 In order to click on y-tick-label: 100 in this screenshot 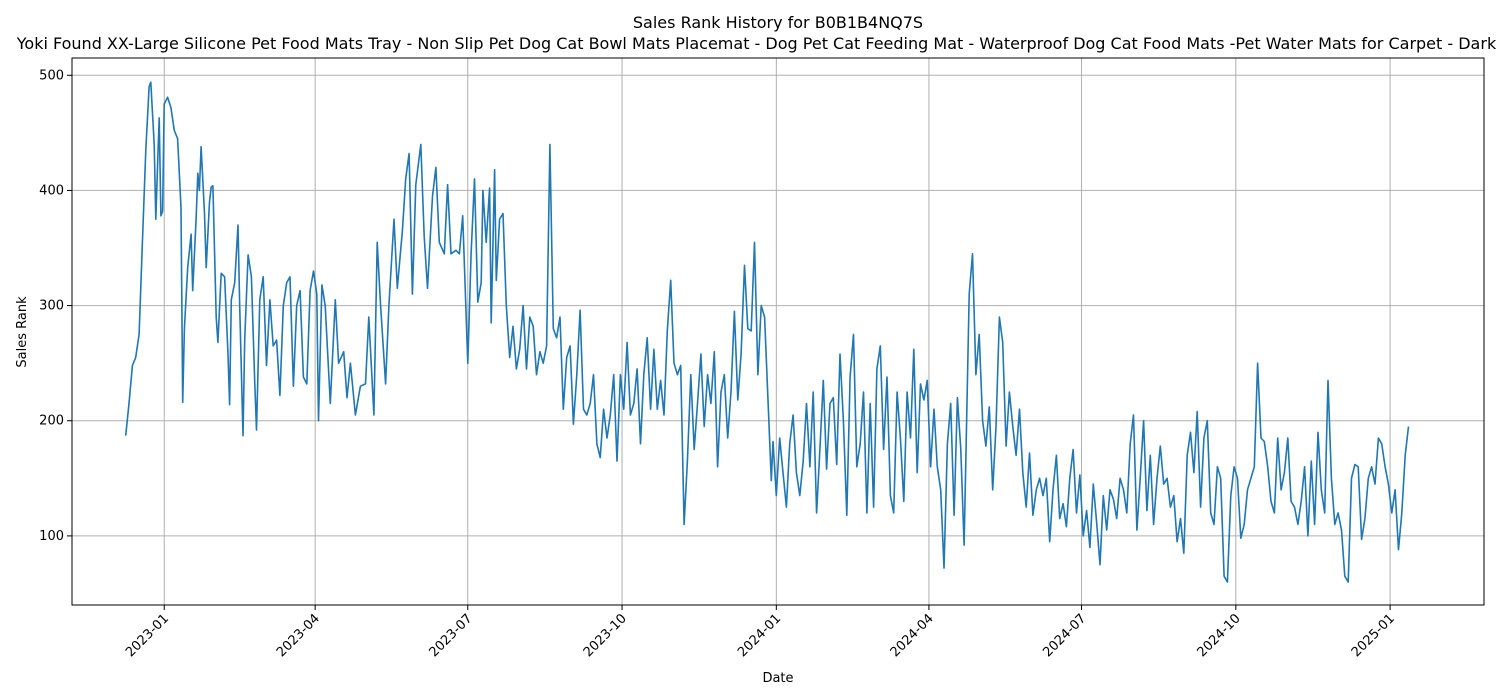, I will do `click(51, 536)`.